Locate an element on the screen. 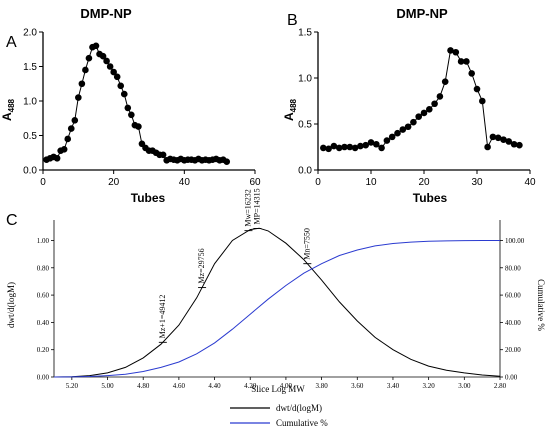  panel-b-y-tick-label: 0.0 is located at coordinates (305, 171).